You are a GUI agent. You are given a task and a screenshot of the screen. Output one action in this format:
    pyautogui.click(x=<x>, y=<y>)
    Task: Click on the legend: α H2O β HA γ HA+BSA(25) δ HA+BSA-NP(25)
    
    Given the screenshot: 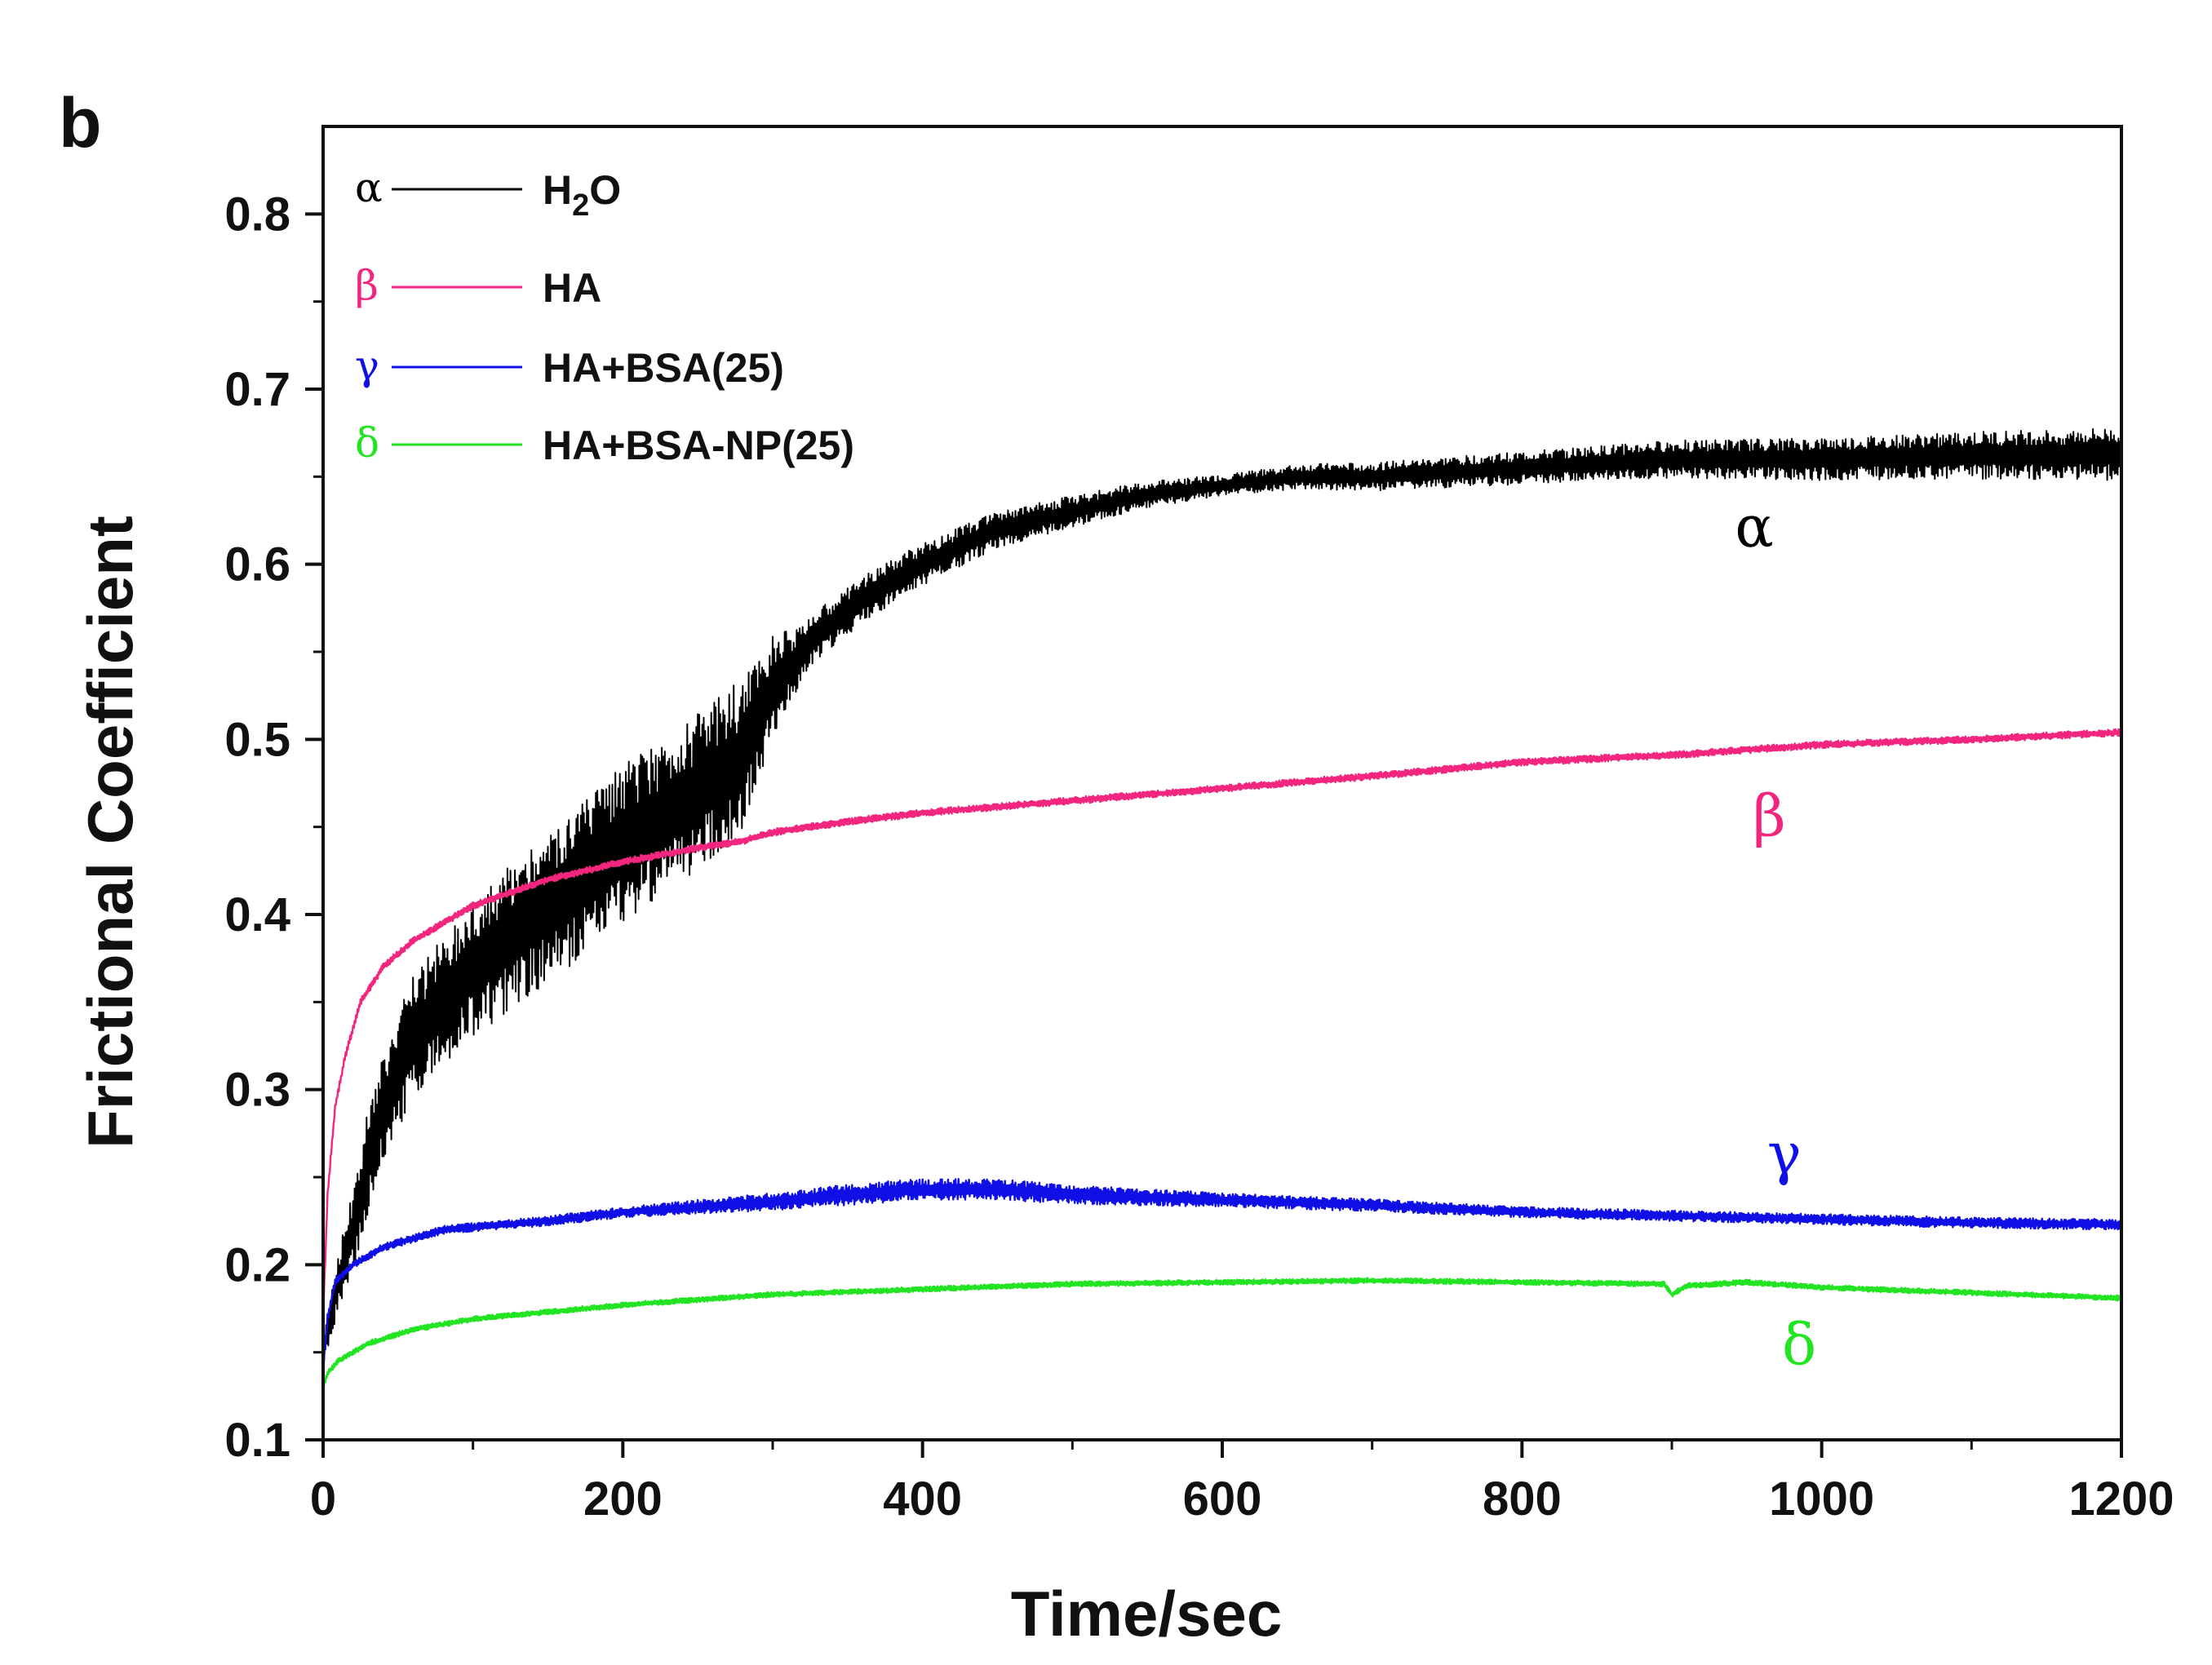 What is the action you would take?
    pyautogui.click(x=604, y=316)
    